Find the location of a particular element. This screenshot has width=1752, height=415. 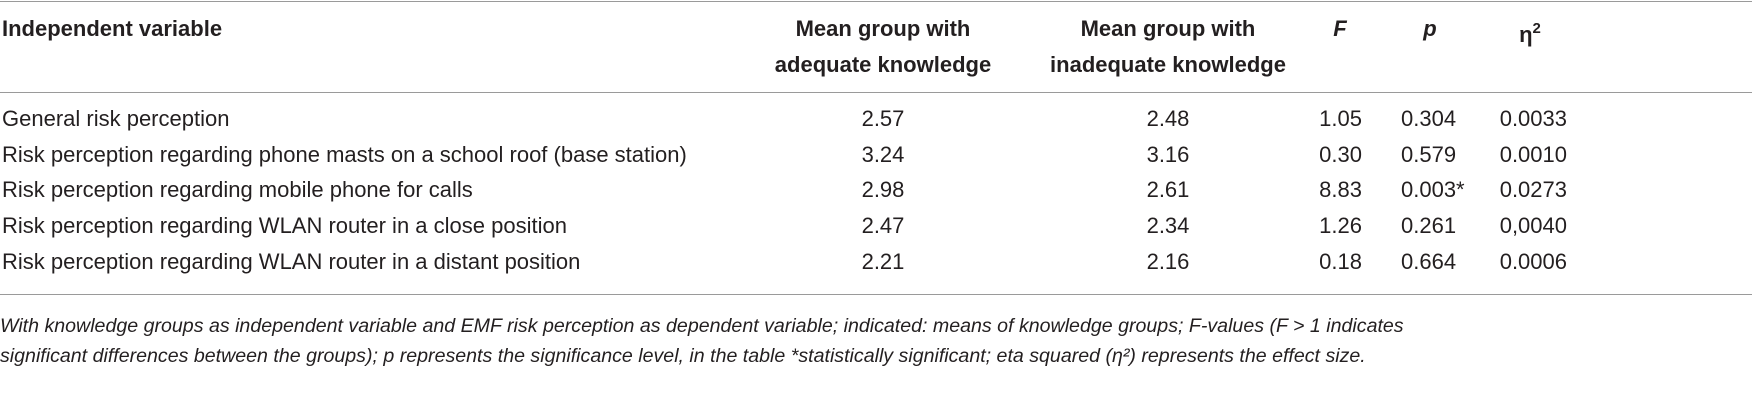

header-f: F is located at coordinates (1340, 28).